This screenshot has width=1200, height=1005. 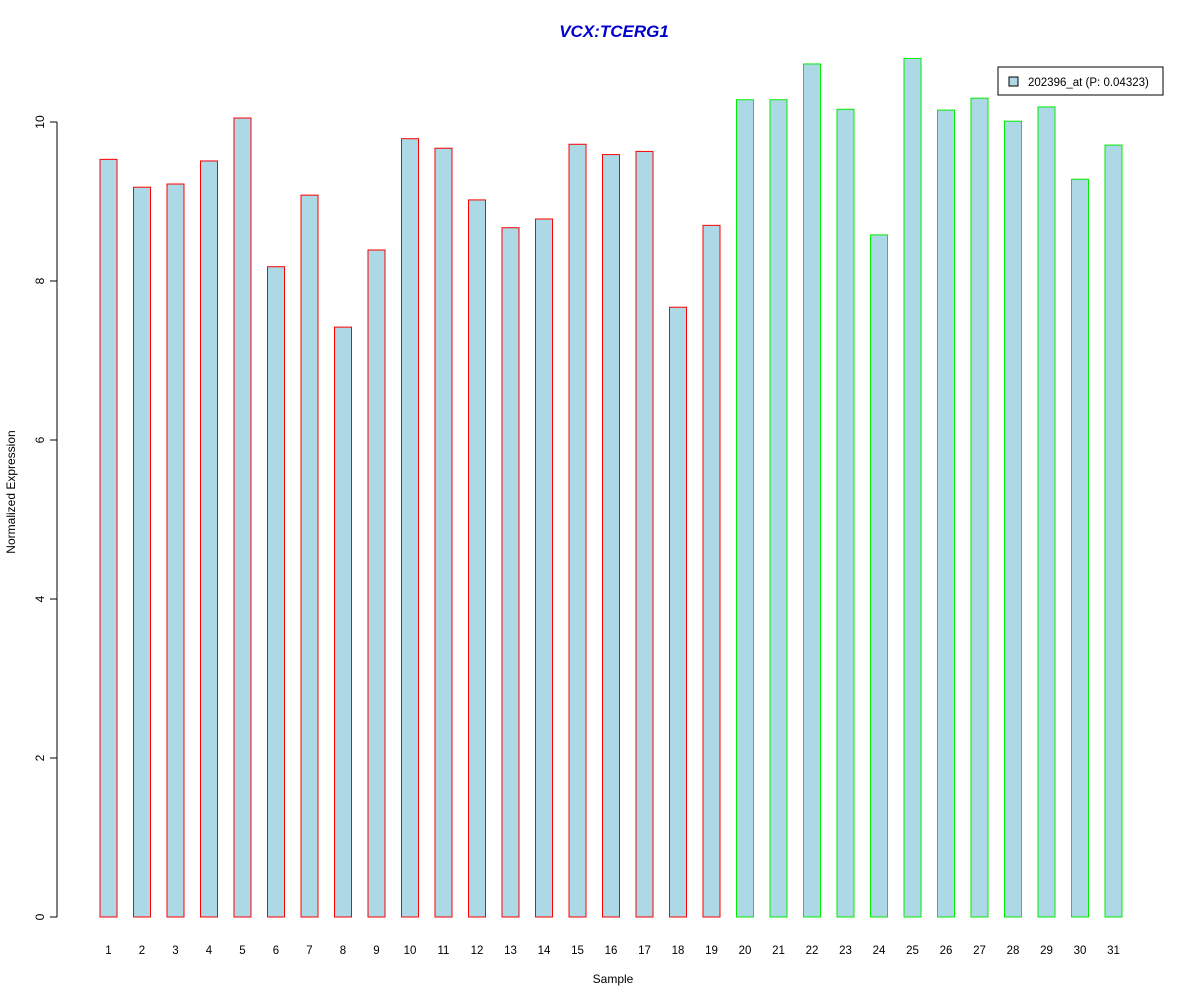 What do you see at coordinates (946, 951) in the screenshot?
I see `x-tick-label: 26` at bounding box center [946, 951].